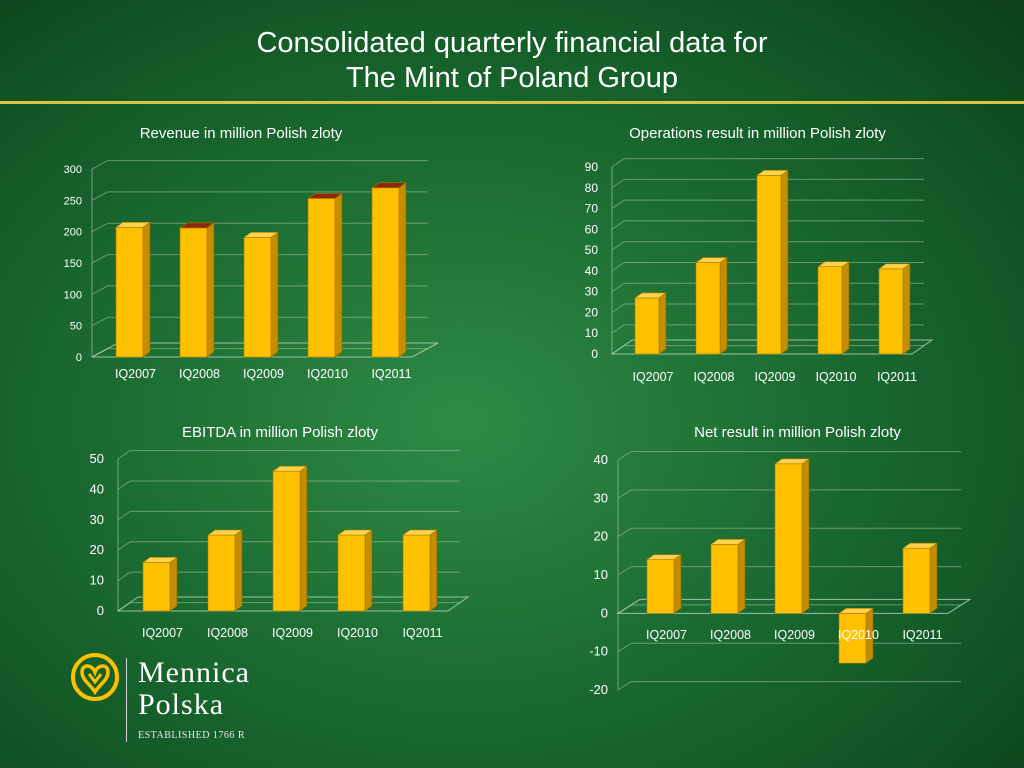 Image resolution: width=1024 pixels, height=768 pixels. What do you see at coordinates (73, 170) in the screenshot?
I see `y-tick-label: 300` at bounding box center [73, 170].